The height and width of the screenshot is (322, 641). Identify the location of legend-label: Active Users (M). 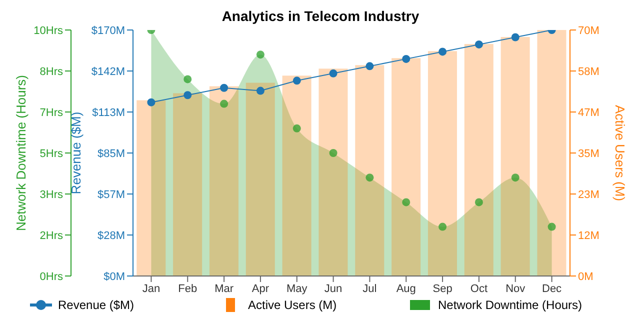
(292, 305).